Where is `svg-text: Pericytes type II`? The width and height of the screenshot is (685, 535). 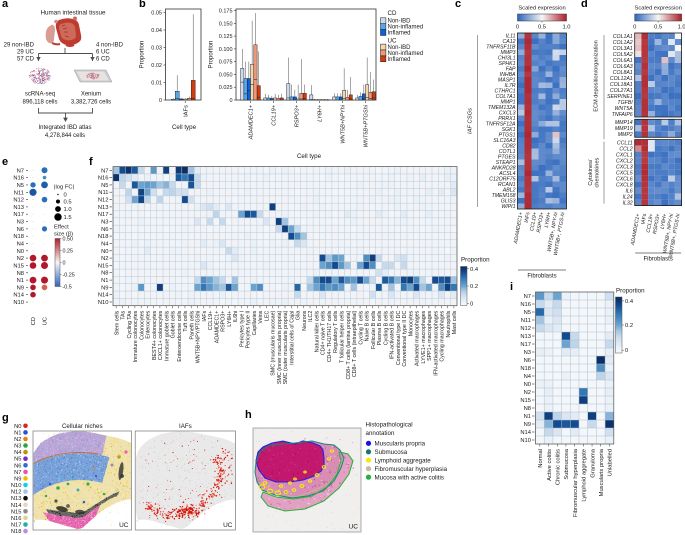 svg-text: Pericytes type II is located at coordinates (249, 330).